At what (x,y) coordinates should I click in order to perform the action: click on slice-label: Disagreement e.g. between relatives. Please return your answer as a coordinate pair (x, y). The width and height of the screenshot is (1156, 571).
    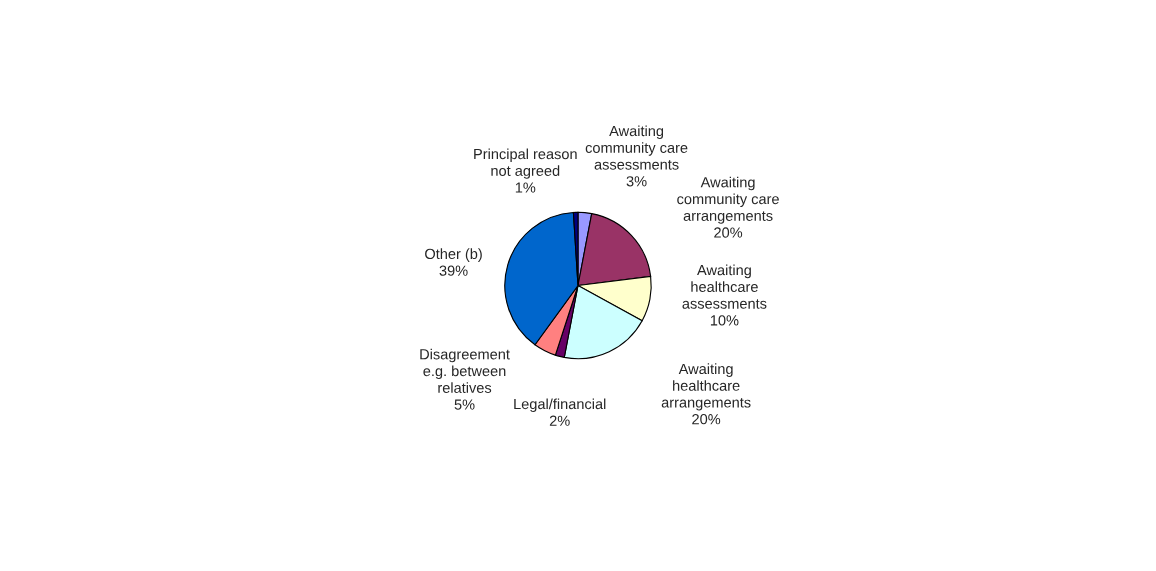
    Looking at the image, I should click on (465, 370).